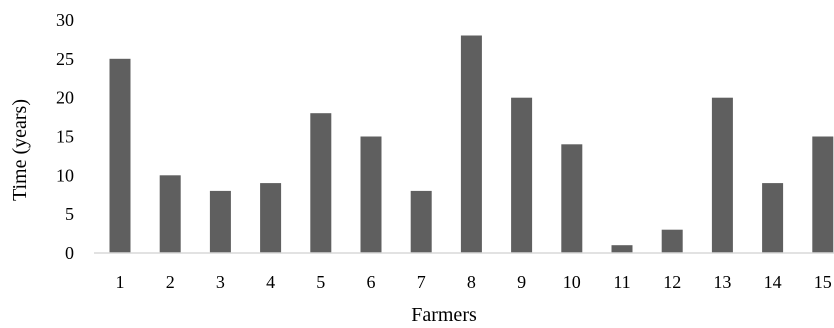  Describe the element at coordinates (65, 59) in the screenshot. I see `y-tick-label: 25` at that location.